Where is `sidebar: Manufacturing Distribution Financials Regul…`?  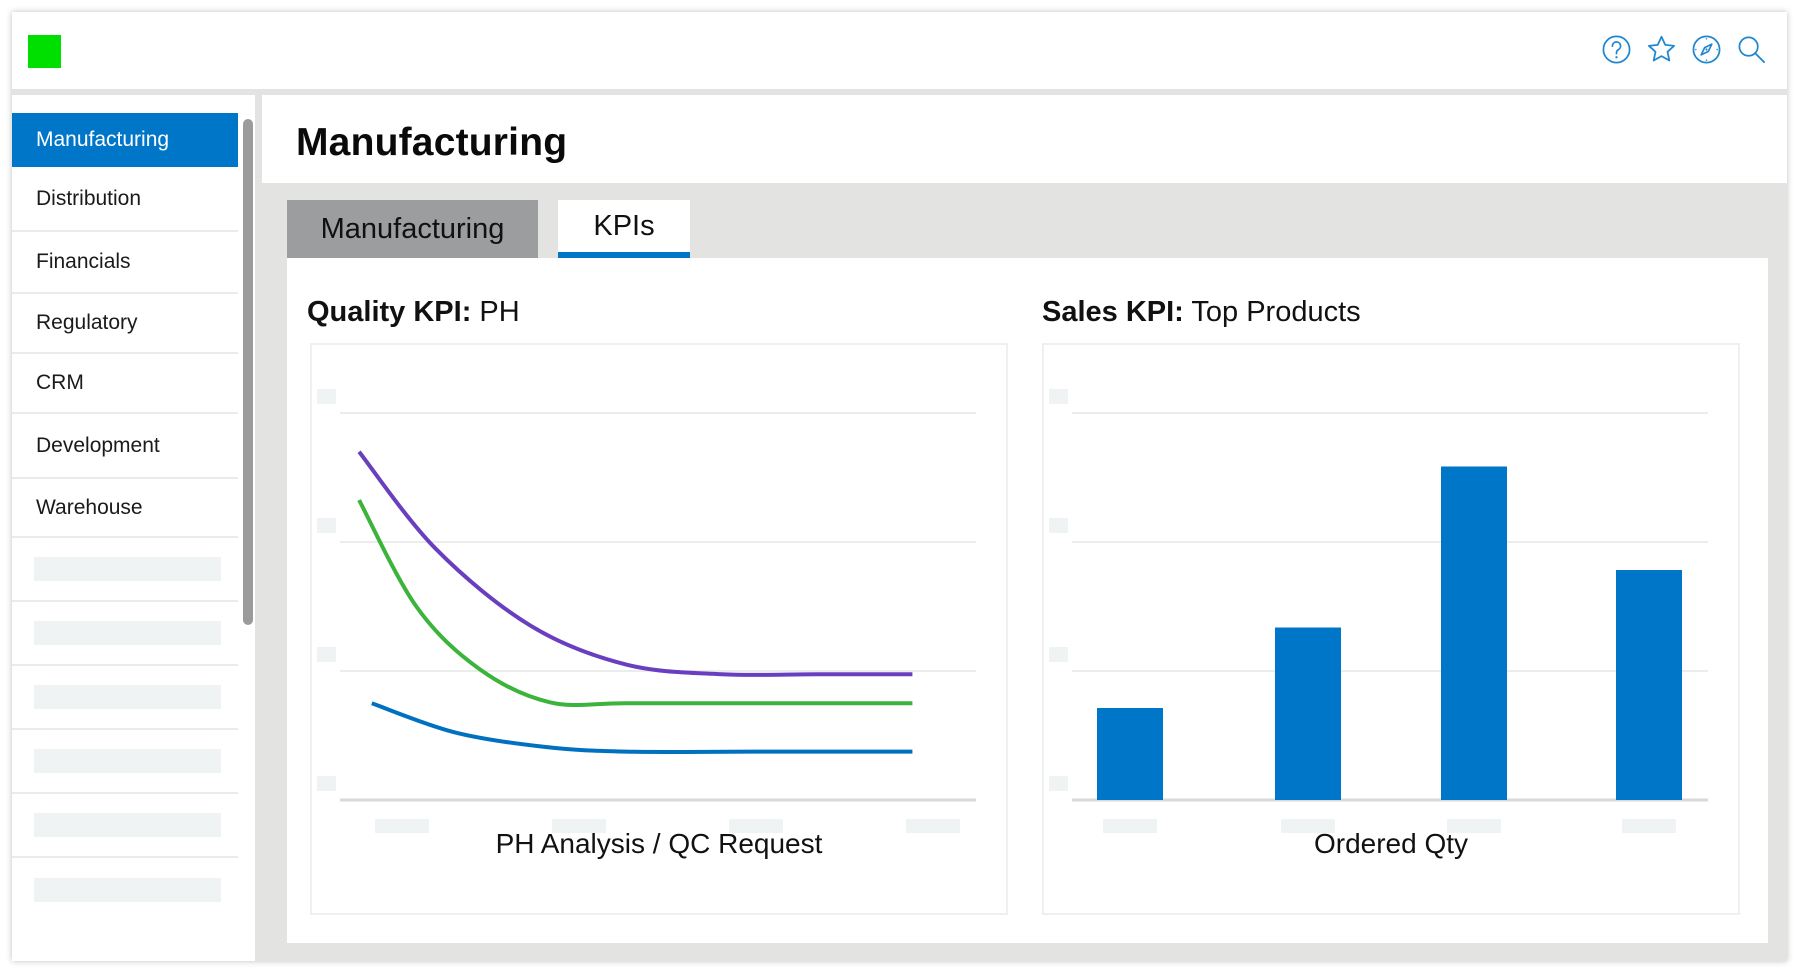
sidebar: Manufacturing Distribution Financials Regul… is located at coordinates (133, 528).